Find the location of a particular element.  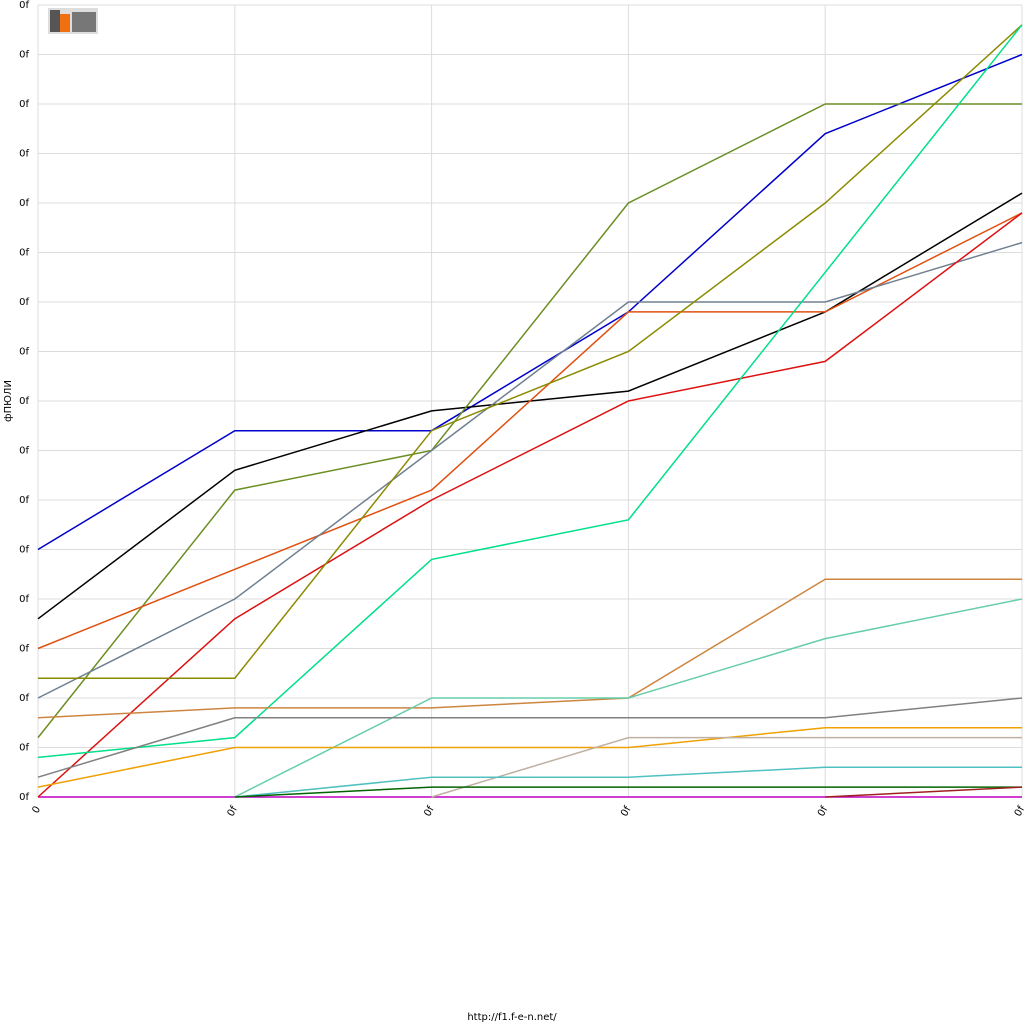

footer: http://f1.f-e-n.net/ is located at coordinates (512, 1017).